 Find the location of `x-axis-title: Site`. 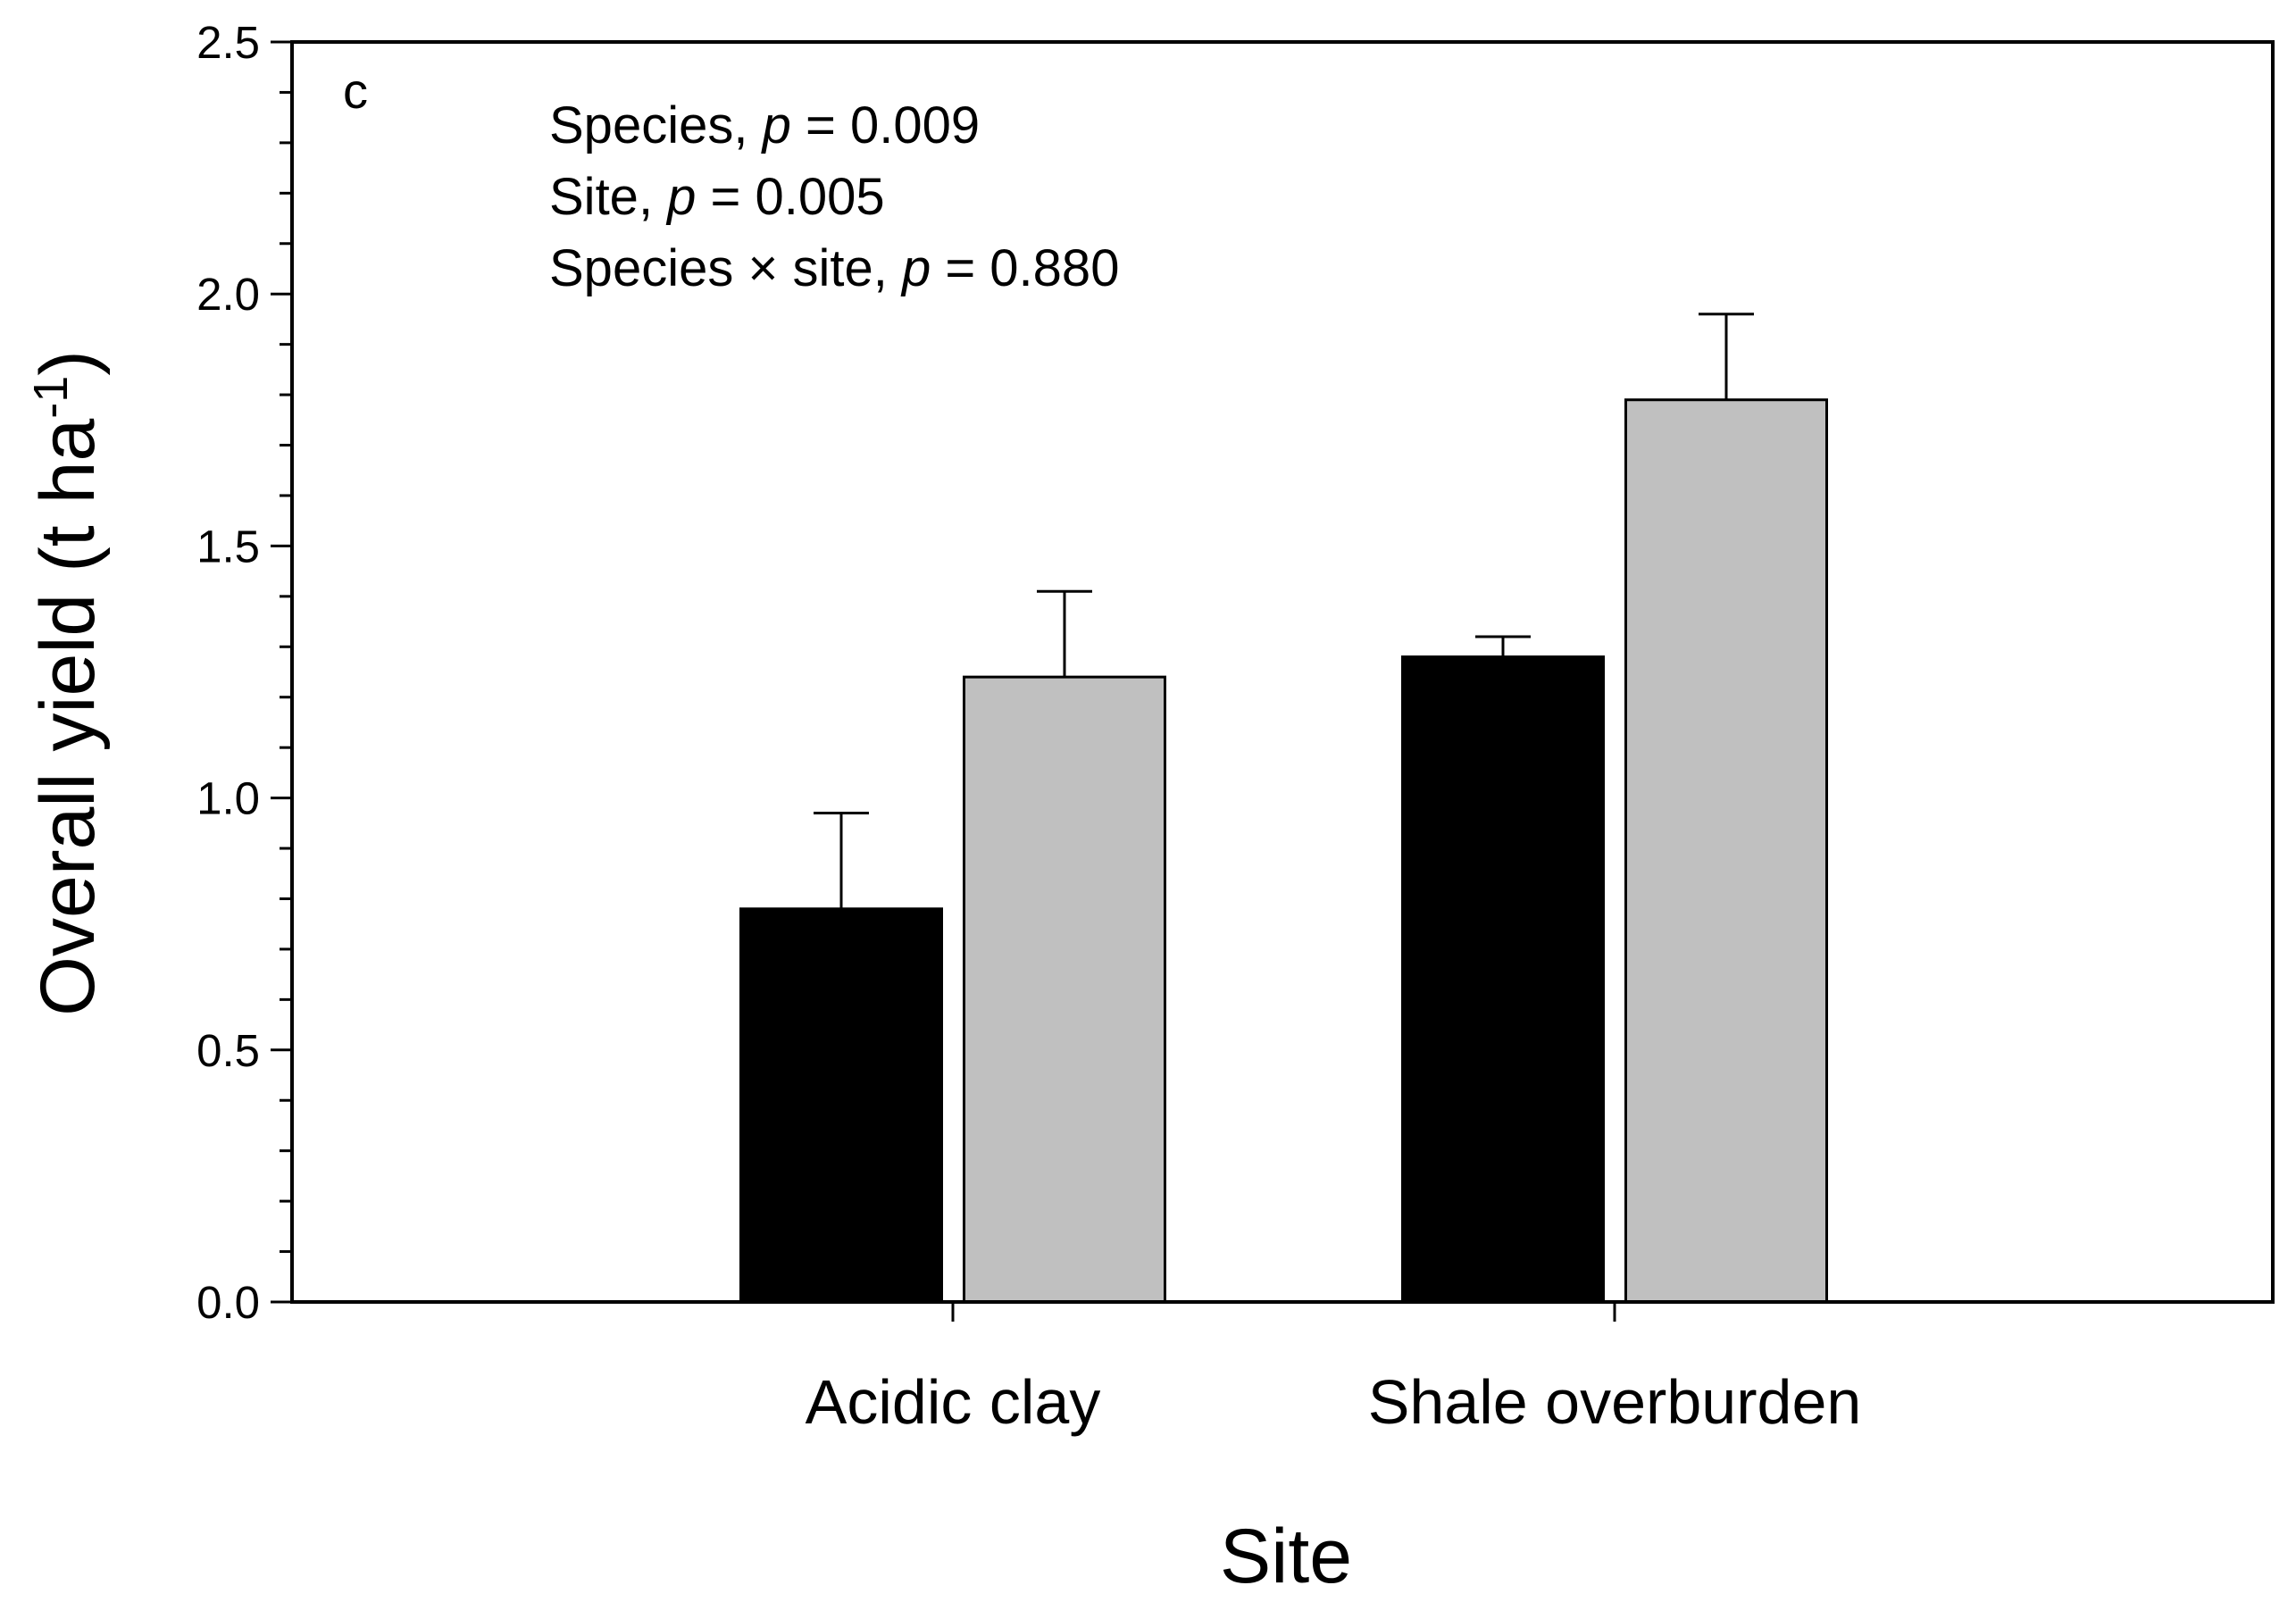

x-axis-title: Site is located at coordinates (1286, 1556).